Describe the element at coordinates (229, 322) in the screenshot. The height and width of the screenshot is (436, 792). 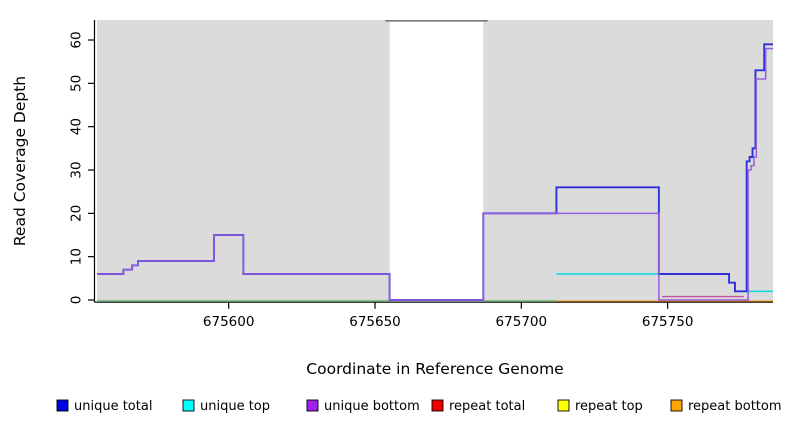
I see `x-tick-label: 675600` at that location.